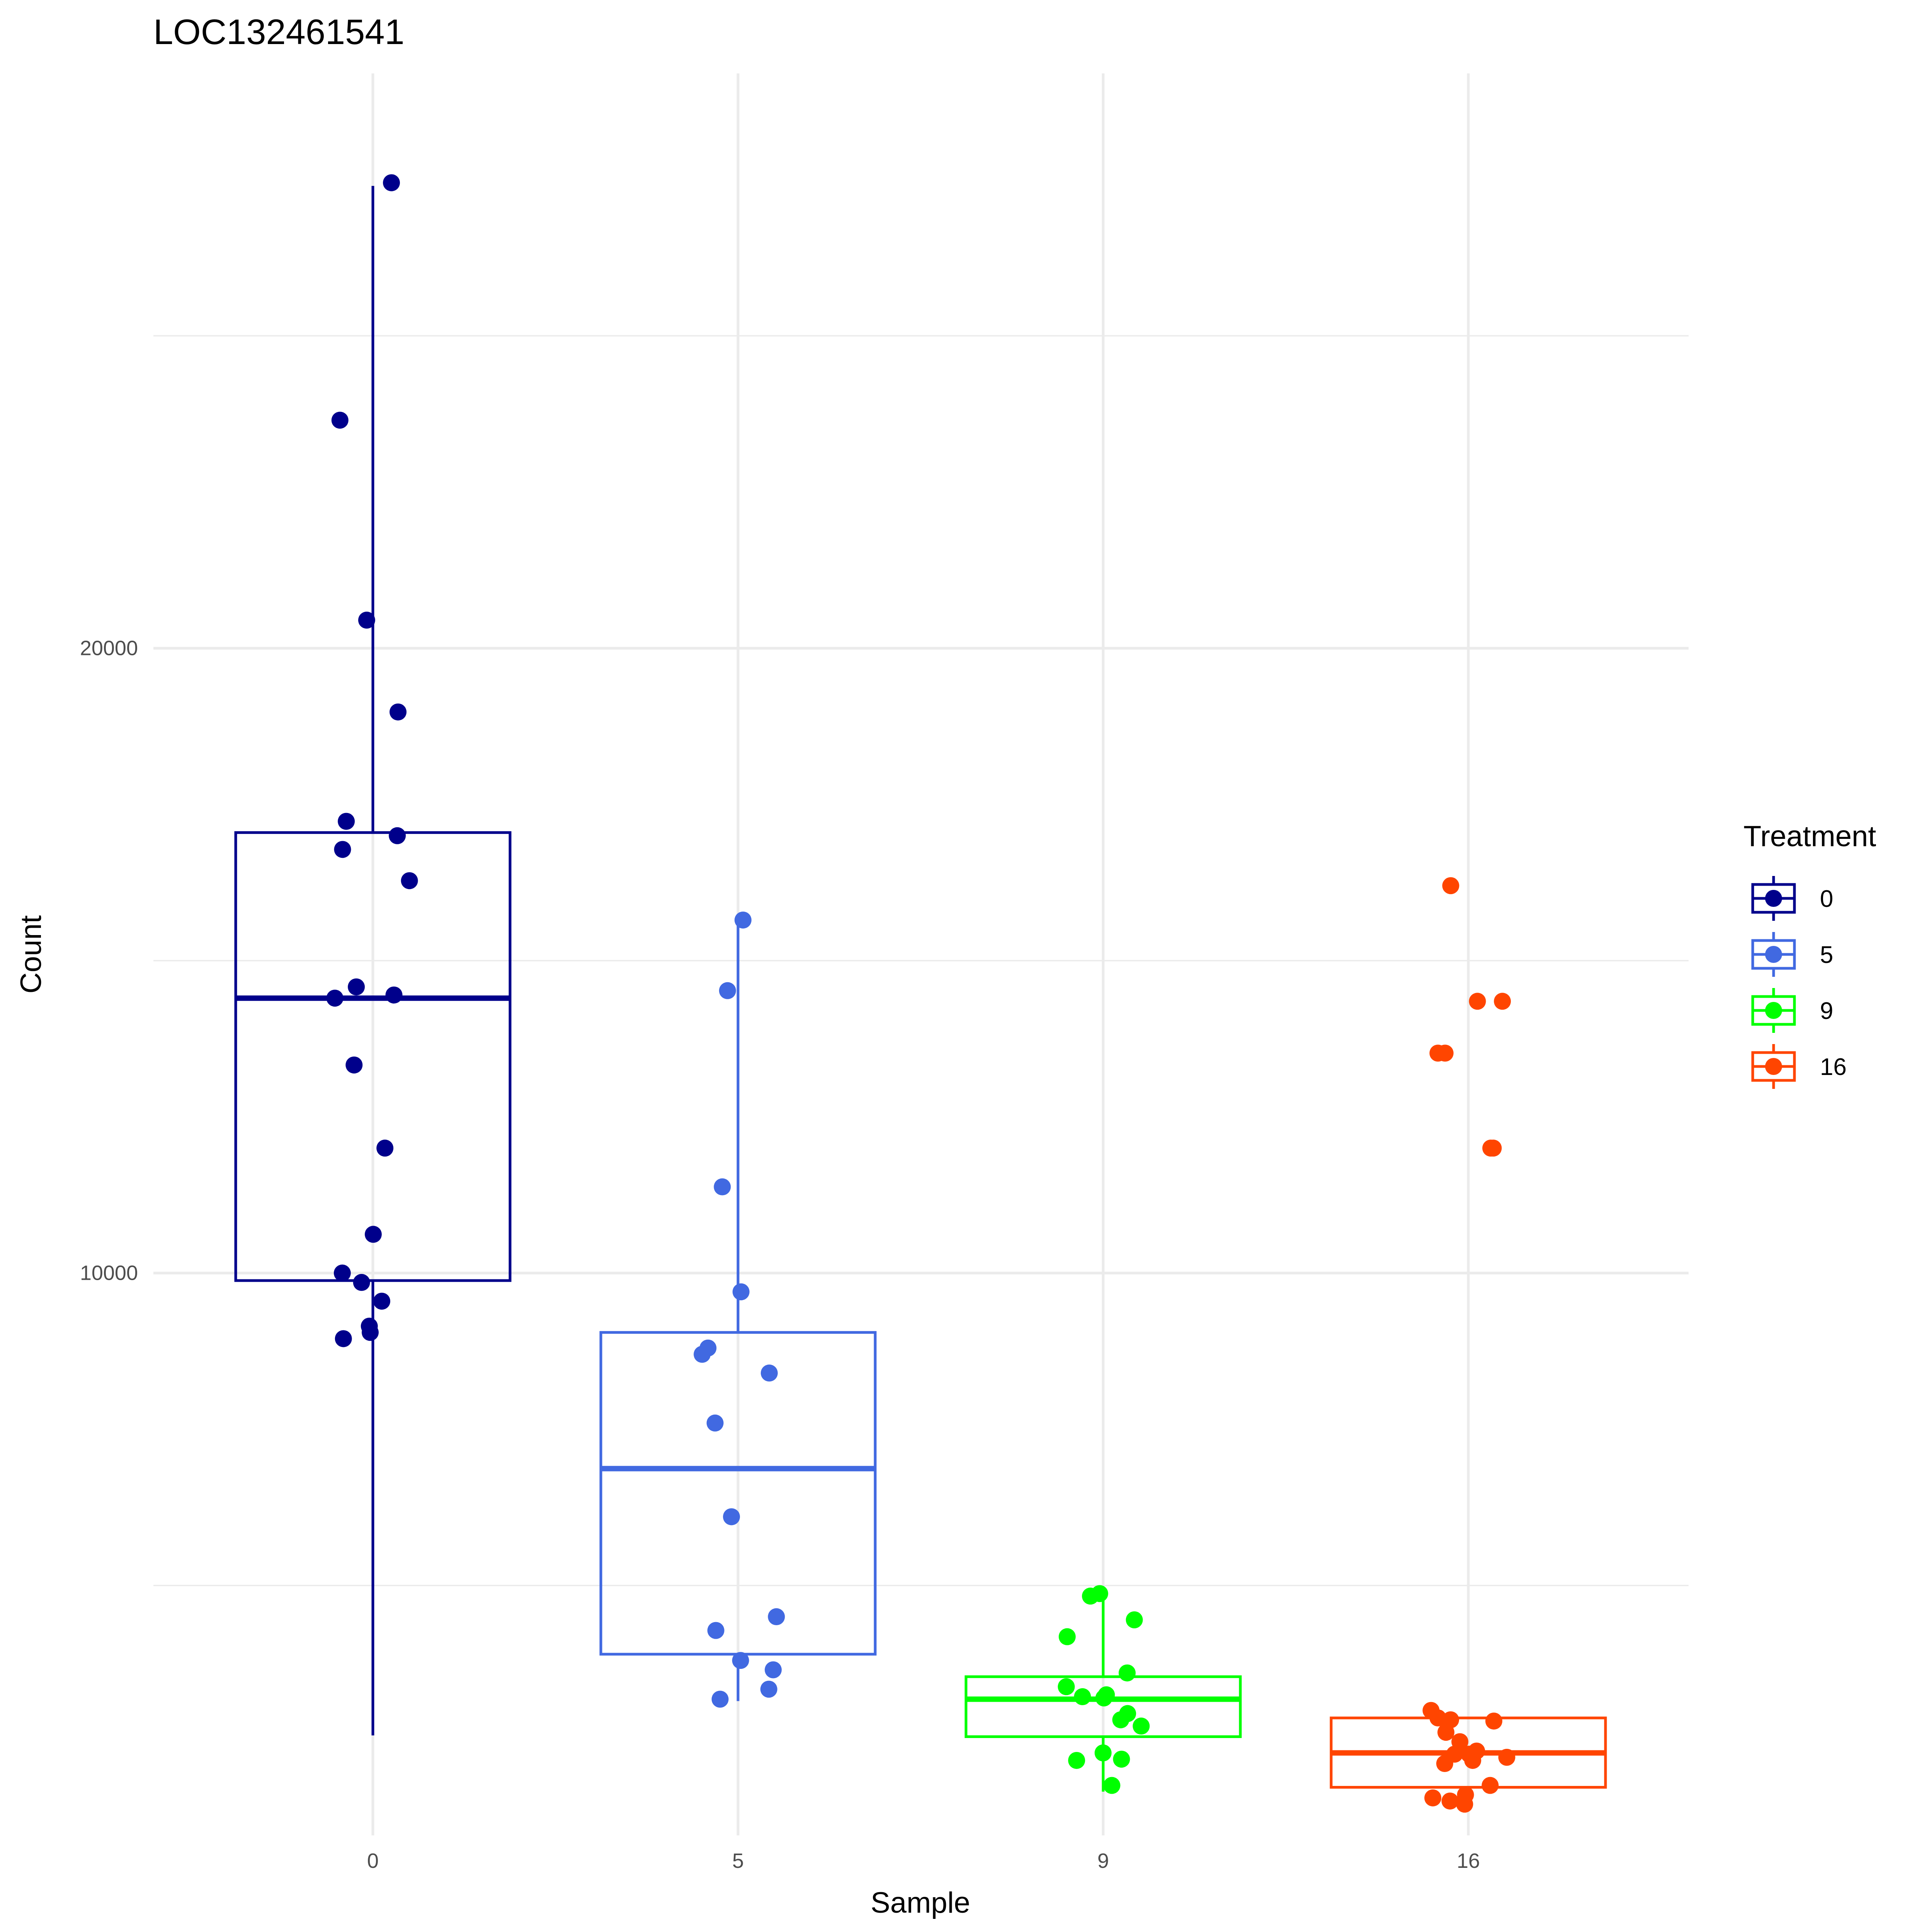 This screenshot has width=1932, height=1932. Describe the element at coordinates (1810, 836) in the screenshot. I see `legend-title: Treatment` at that location.